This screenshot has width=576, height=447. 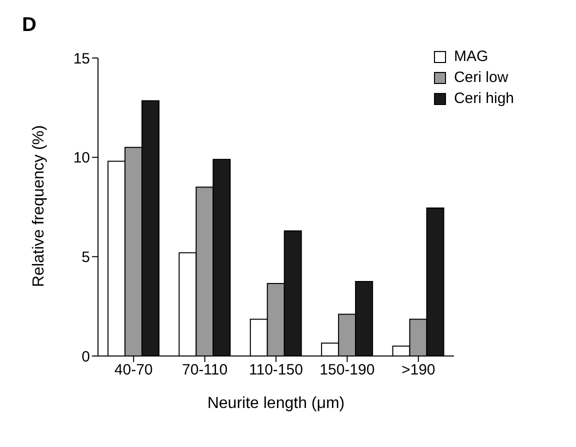 I want to click on y-tick-label: 10, so click(x=81, y=158).